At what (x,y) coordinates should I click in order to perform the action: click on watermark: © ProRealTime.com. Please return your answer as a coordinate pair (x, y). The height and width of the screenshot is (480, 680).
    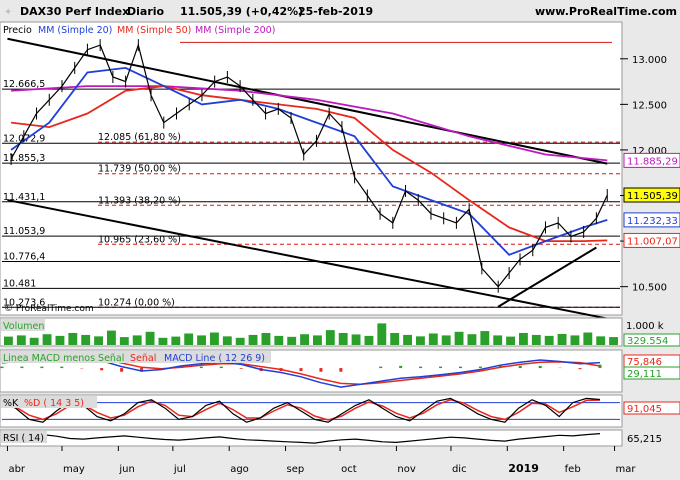
    Looking at the image, I should click on (49, 309).